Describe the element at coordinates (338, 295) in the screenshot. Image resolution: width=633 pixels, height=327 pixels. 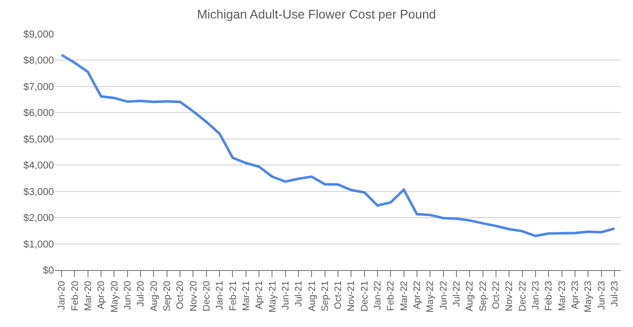
I see `x-tick-label: Oct-21` at that location.